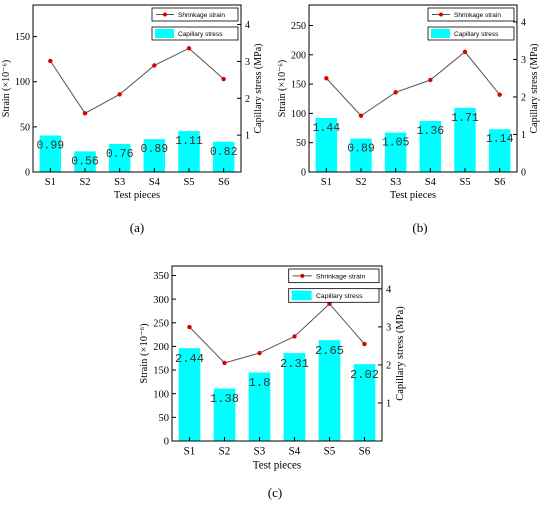 Image resolution: width=550 pixels, height=518 pixels. What do you see at coordinates (120, 154) in the screenshot?
I see `bar-value-label: 0.76` at bounding box center [120, 154].